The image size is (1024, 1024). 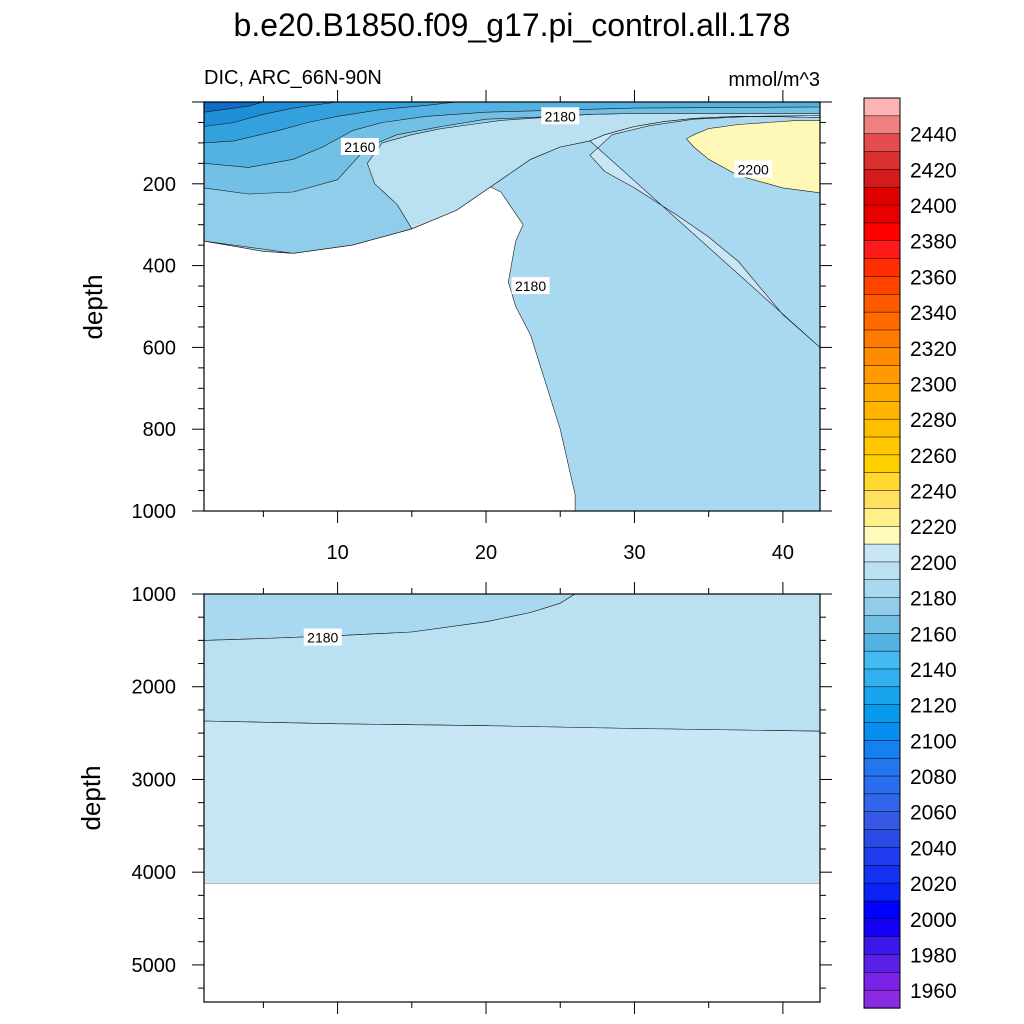 I want to click on y-tick-label: 600, so click(x=159, y=348).